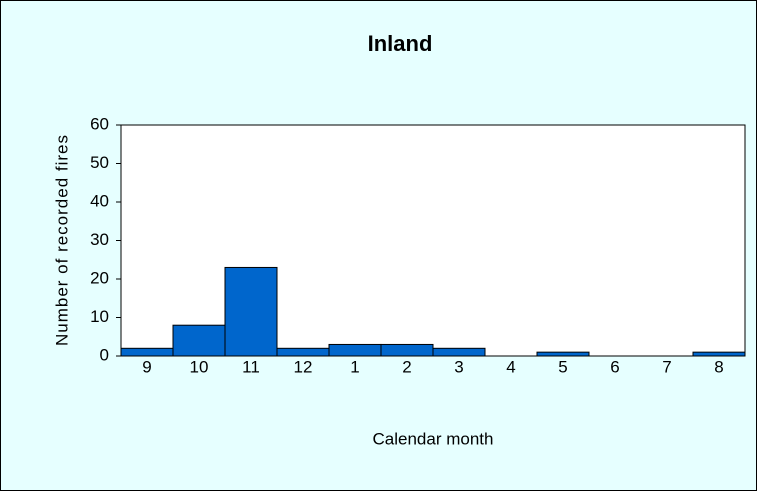 Image resolution: width=757 pixels, height=491 pixels. Describe the element at coordinates (199, 366) in the screenshot. I see `x-tick-label: 10` at that location.